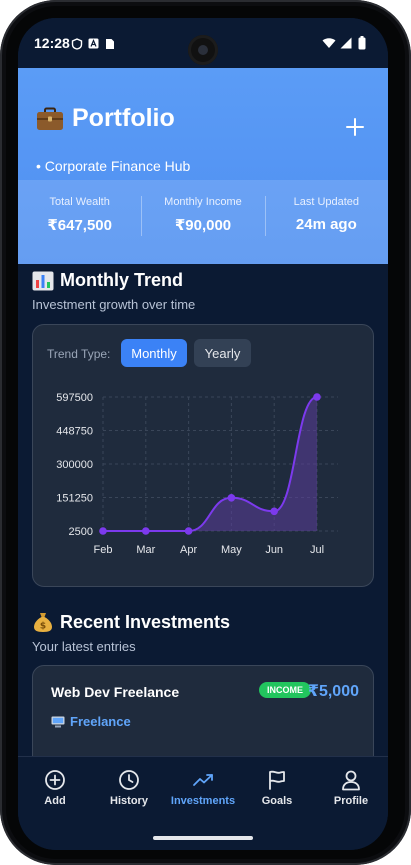 This screenshot has height=865, width=411. I want to click on recent-section-title: $ Recent Investments, so click(131, 622).